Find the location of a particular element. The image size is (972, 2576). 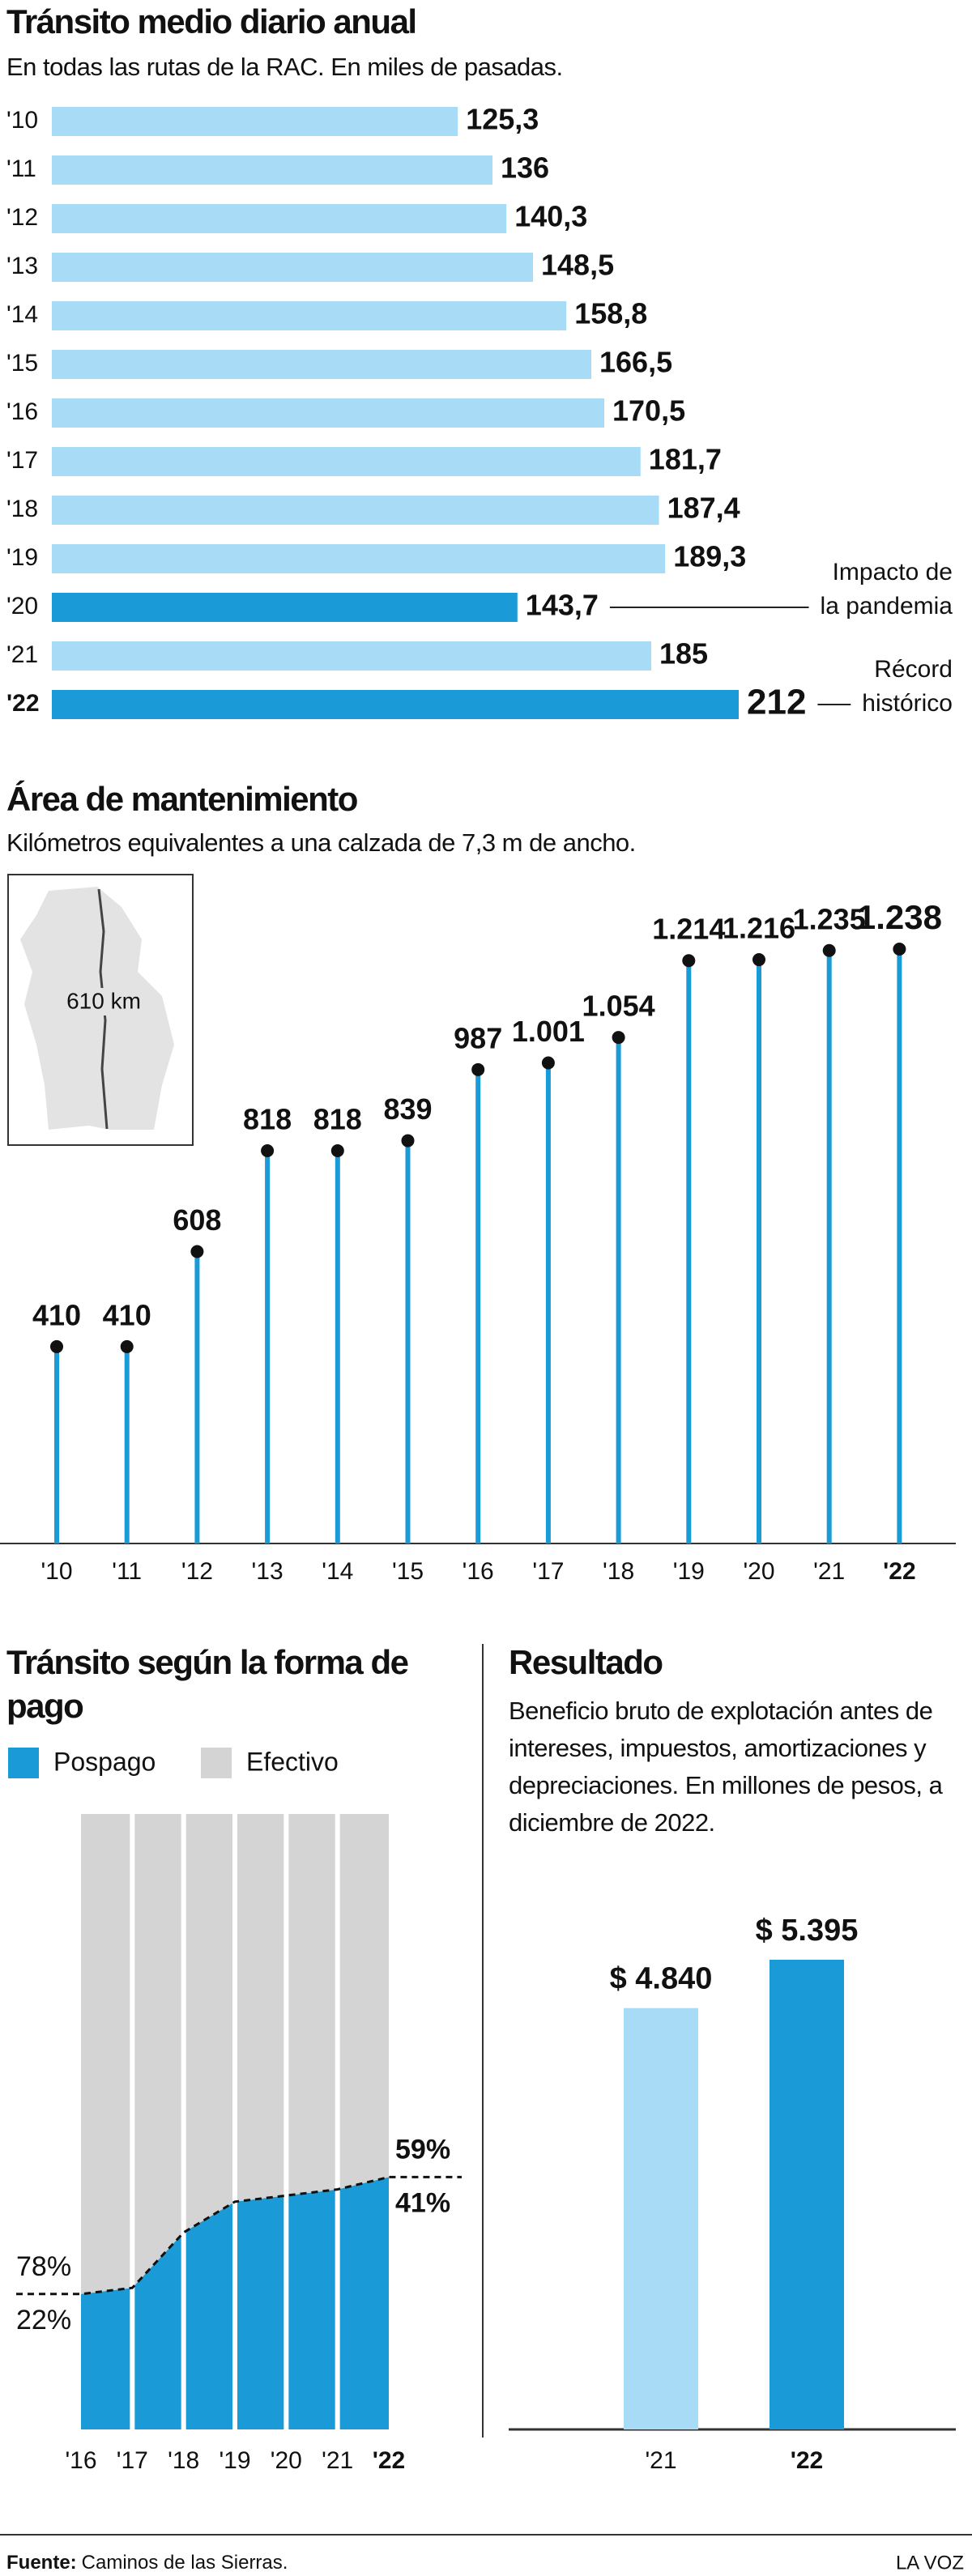

chart-title: Tránsito según la forma de pago is located at coordinates (207, 1684).